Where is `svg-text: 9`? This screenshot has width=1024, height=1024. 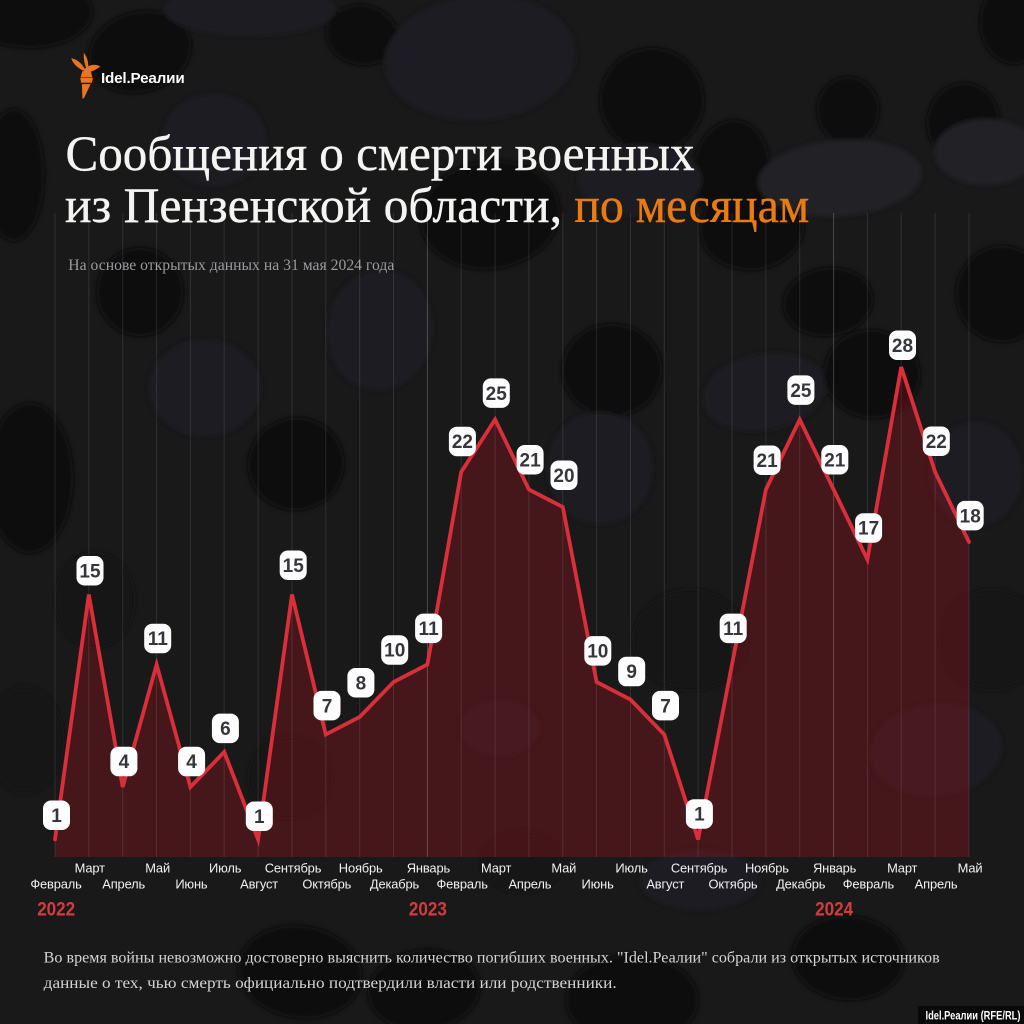 svg-text: 9 is located at coordinates (631, 672).